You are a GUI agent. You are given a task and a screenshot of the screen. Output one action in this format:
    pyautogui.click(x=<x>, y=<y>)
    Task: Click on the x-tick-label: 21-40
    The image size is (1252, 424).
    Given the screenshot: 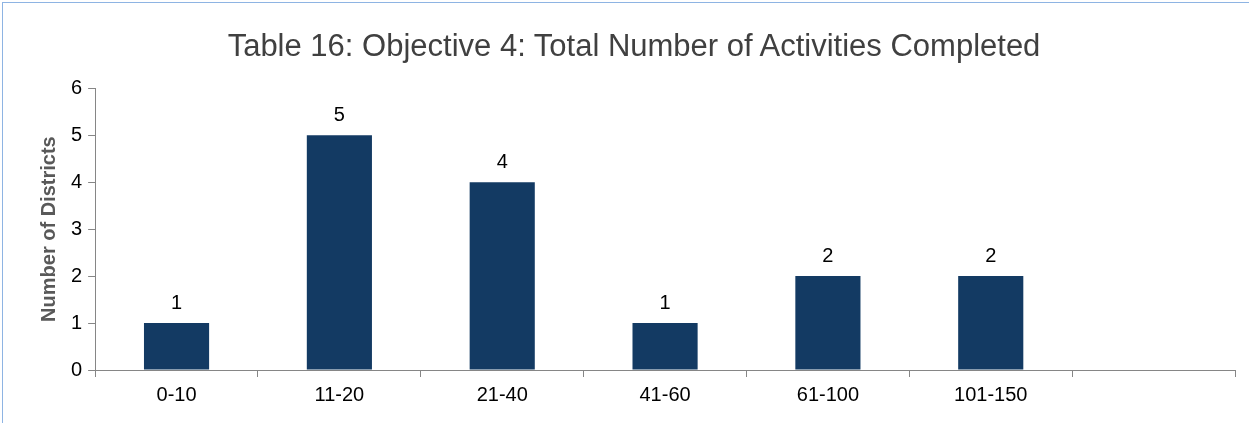 What is the action you would take?
    pyautogui.click(x=502, y=393)
    